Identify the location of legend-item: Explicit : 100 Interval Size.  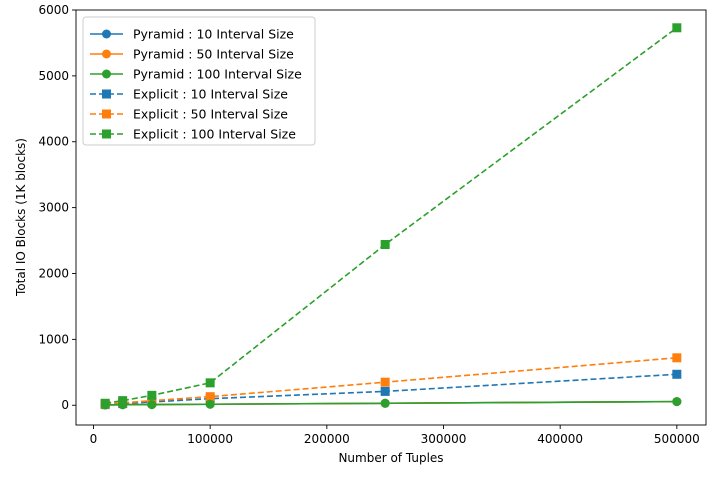
(193, 134).